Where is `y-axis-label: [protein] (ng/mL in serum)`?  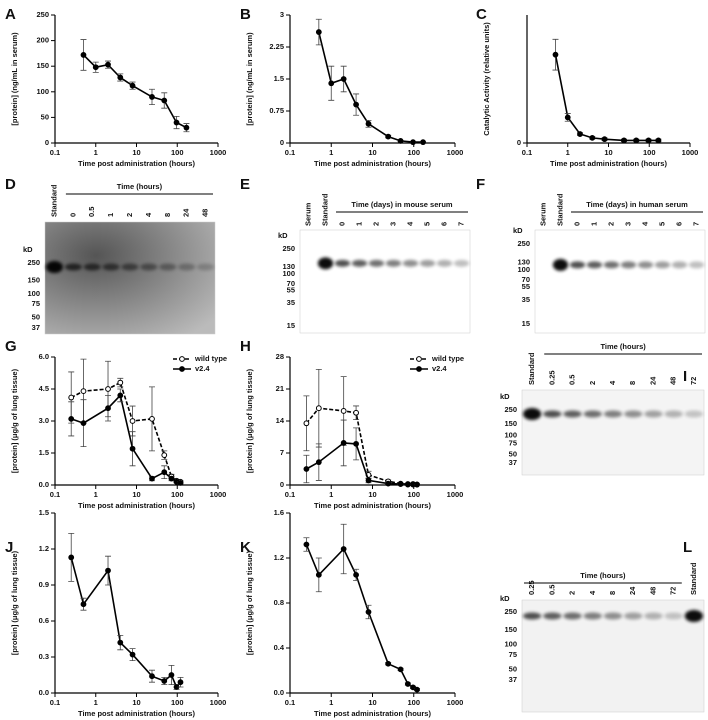 y-axis-label: [protein] (ng/mL in serum) is located at coordinates (14, 79).